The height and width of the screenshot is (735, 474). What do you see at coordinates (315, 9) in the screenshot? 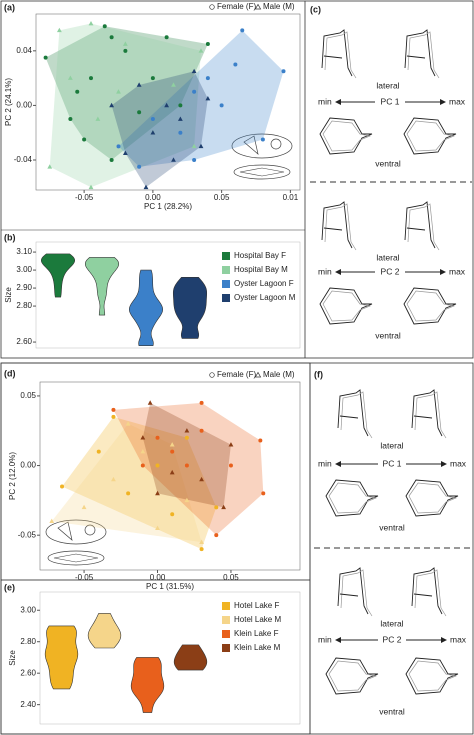
I see `panel-label: (c)` at bounding box center [315, 9].